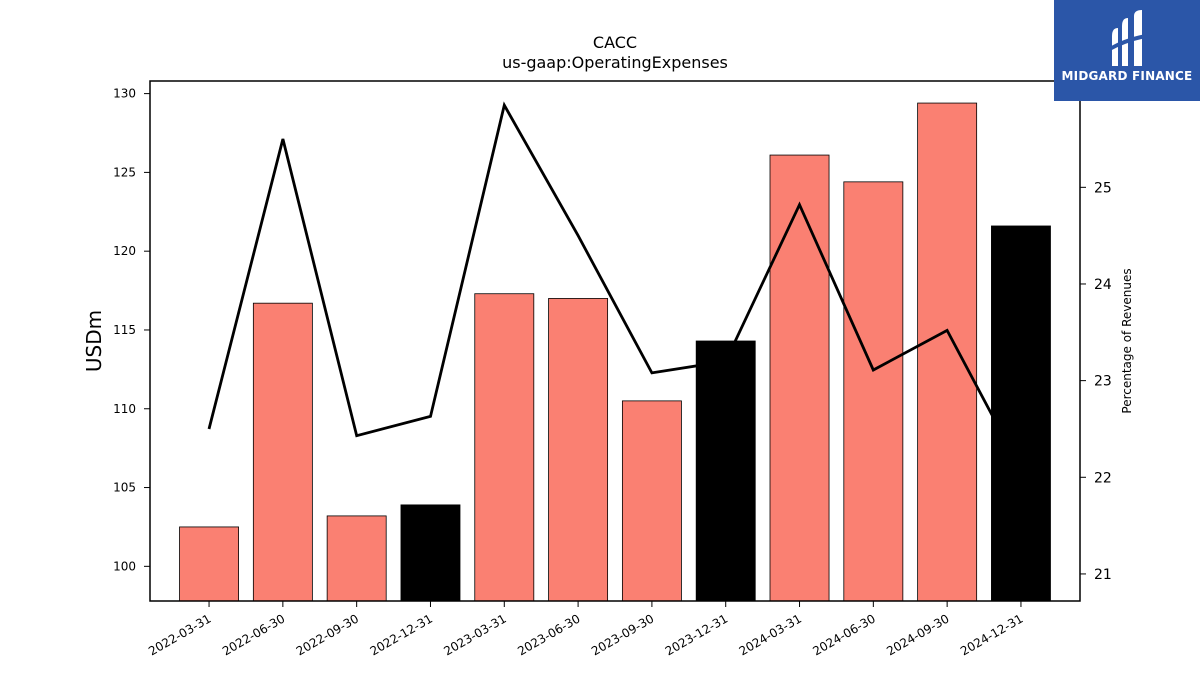 This screenshot has height=675, width=1200. Describe the element at coordinates (124, 488) in the screenshot. I see `y-tick-label: 105` at that location.